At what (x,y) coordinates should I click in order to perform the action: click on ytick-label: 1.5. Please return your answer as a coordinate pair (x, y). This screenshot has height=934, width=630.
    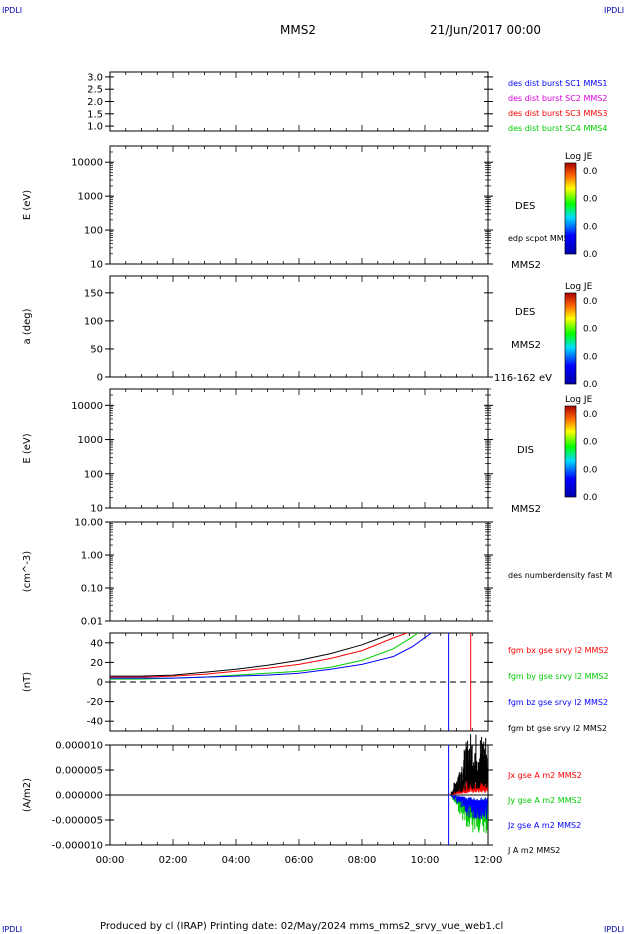
    Looking at the image, I should click on (95, 114).